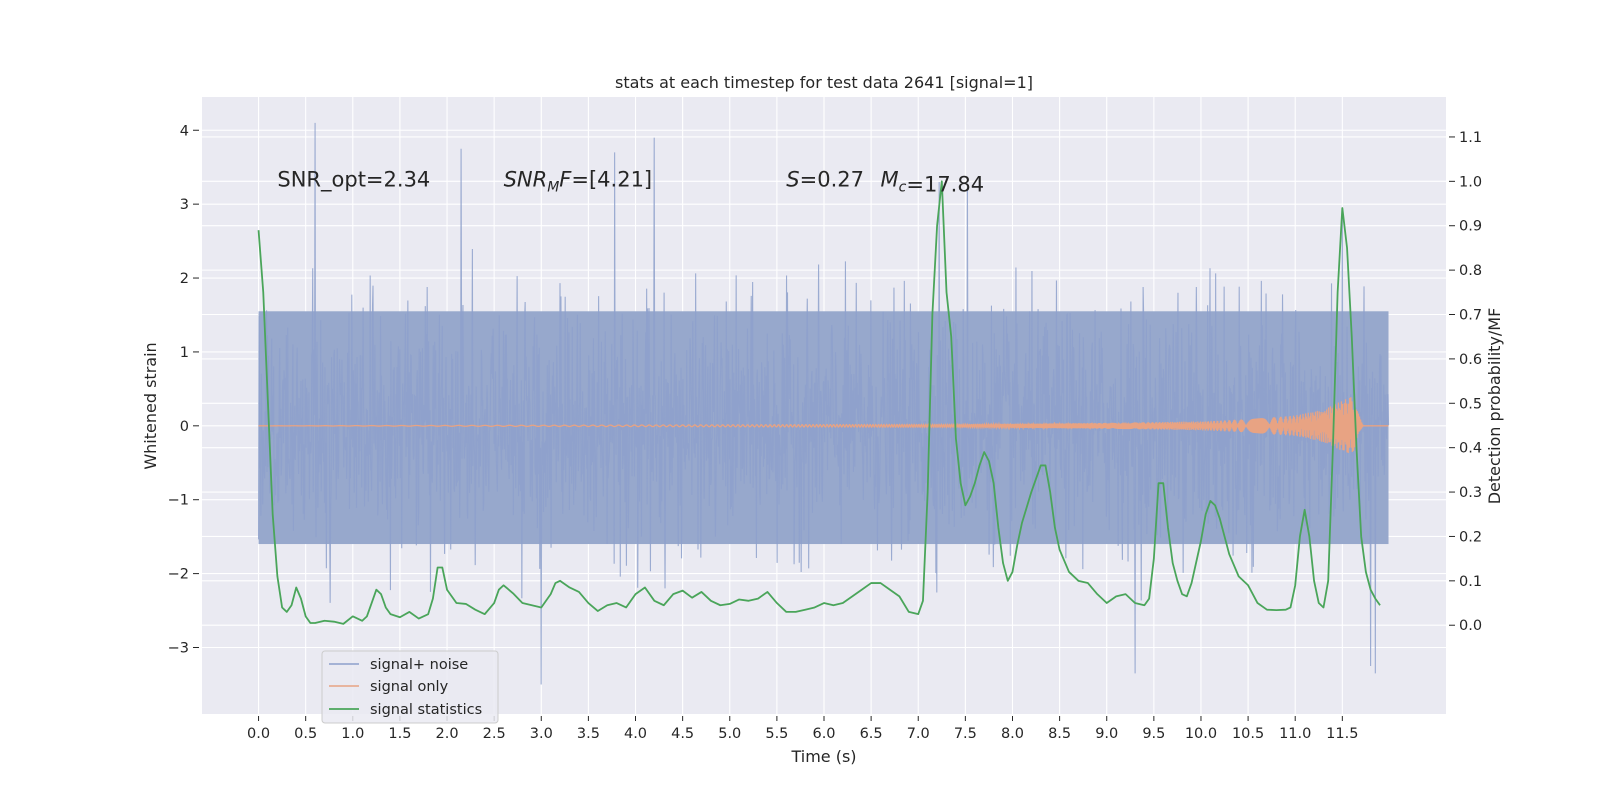  Describe the element at coordinates (1470, 493) in the screenshot. I see `y-right-tick-label-8: 0.3` at that location.